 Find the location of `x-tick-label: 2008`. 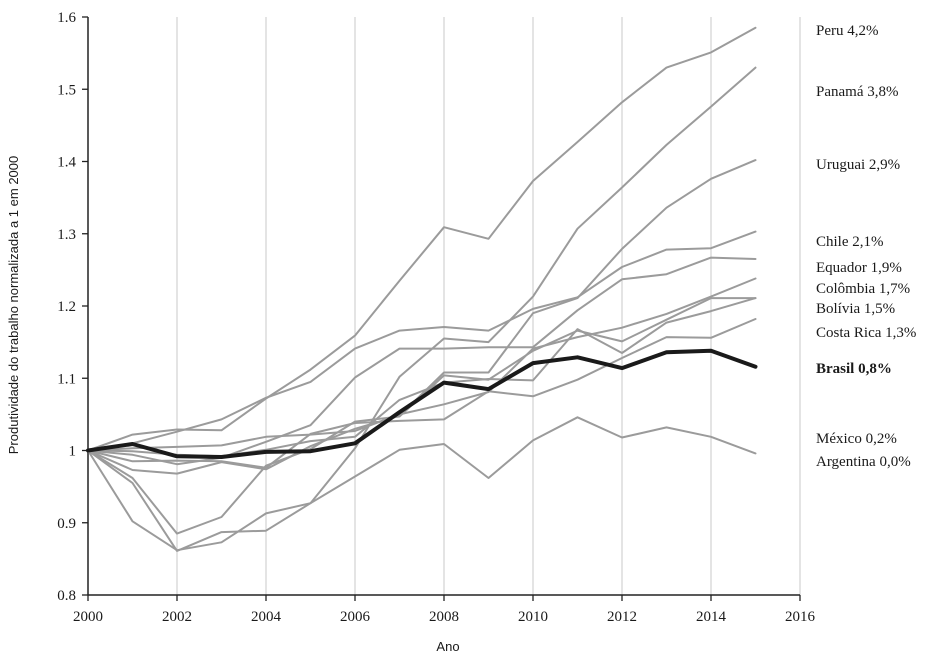

x-tick-label: 2008 is located at coordinates (444, 617).